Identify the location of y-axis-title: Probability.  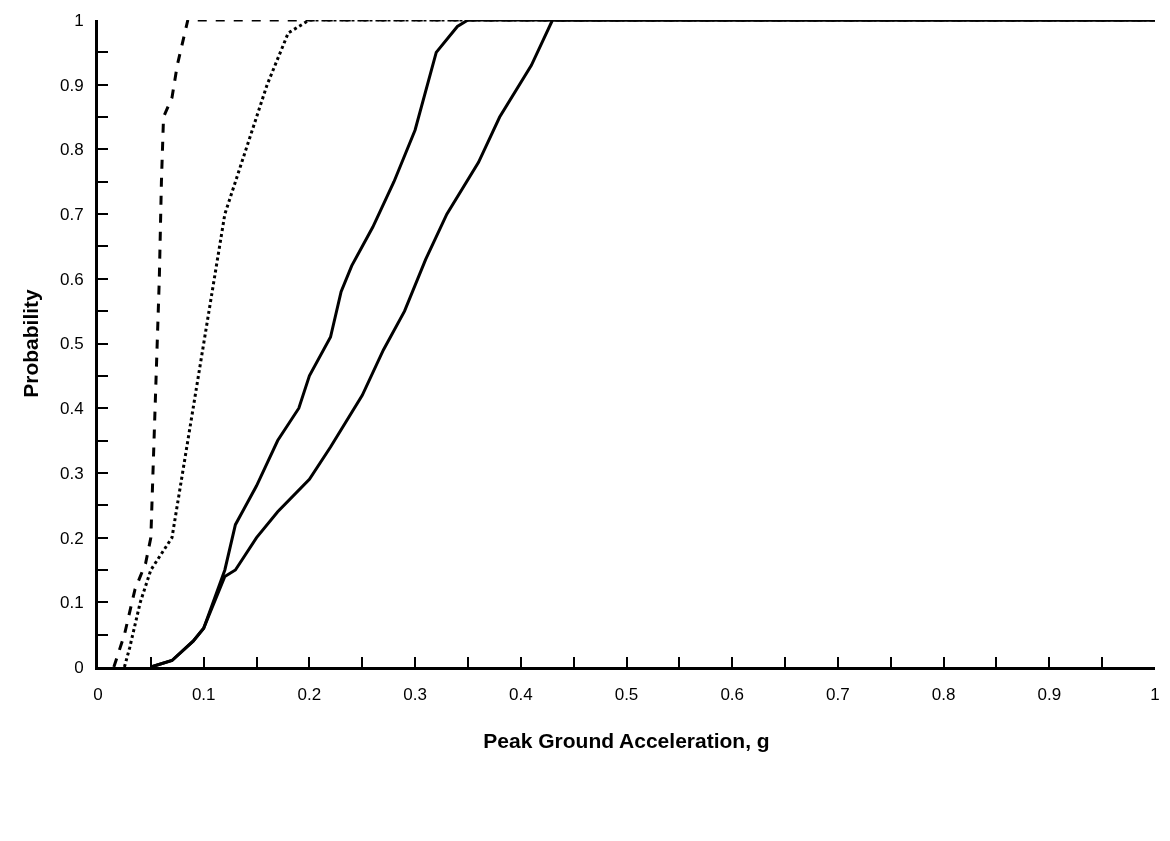
(31, 343).